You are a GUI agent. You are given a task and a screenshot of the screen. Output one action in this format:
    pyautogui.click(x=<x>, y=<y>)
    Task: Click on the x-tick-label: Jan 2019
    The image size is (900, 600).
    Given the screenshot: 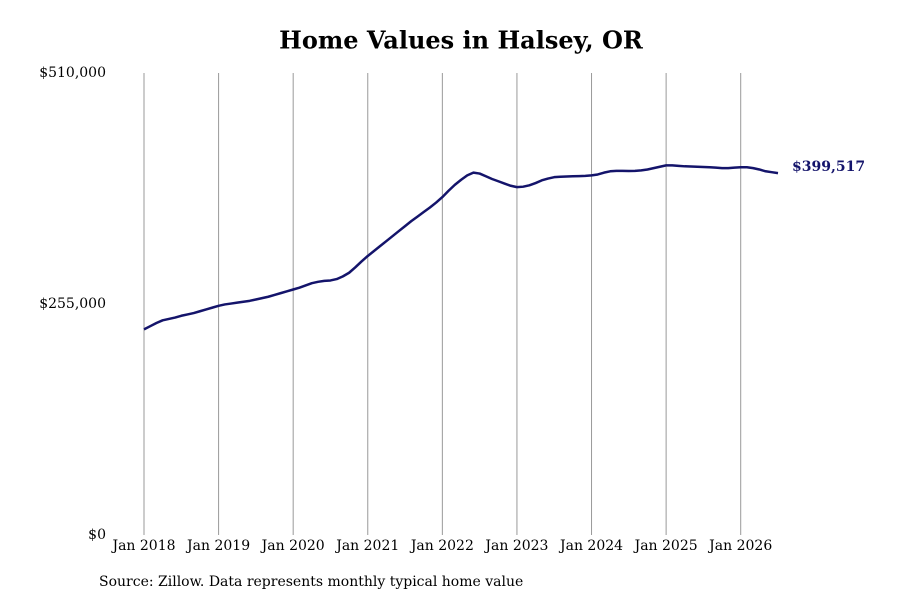 What is the action you would take?
    pyautogui.click(x=217, y=546)
    